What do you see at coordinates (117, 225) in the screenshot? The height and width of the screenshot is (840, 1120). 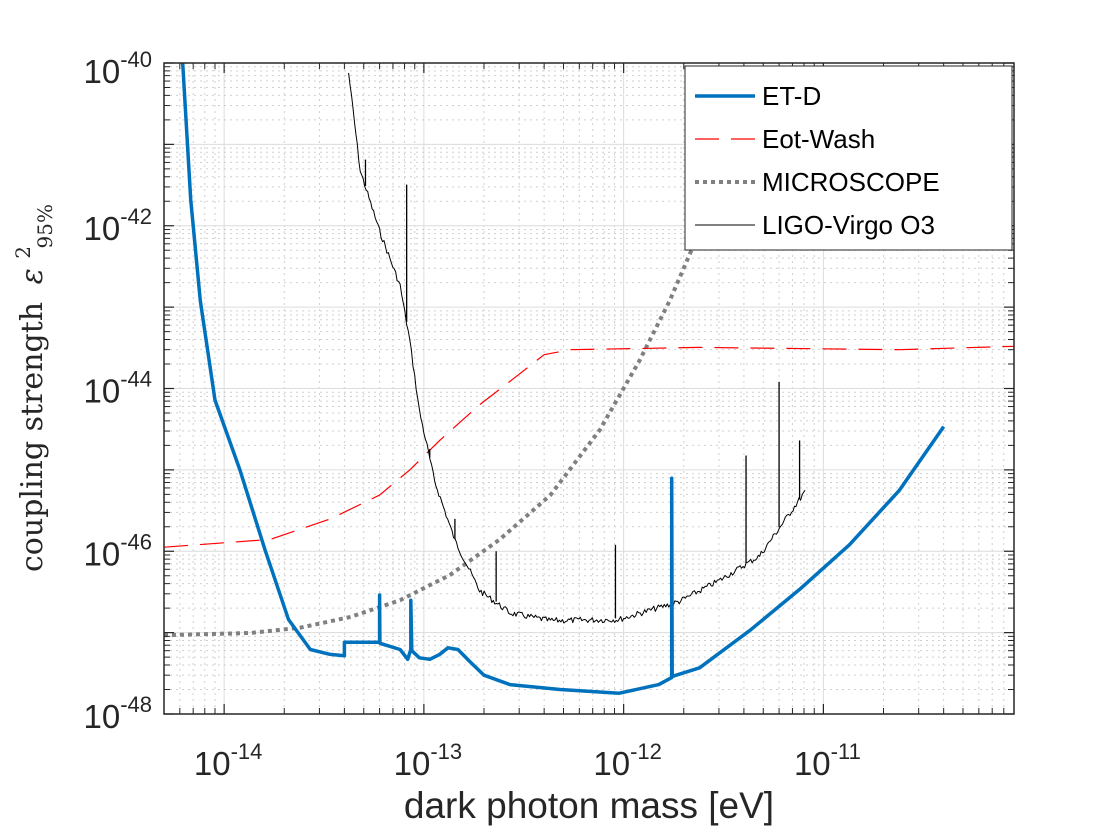 I see `y-tick-label: 10-42` at bounding box center [117, 225].